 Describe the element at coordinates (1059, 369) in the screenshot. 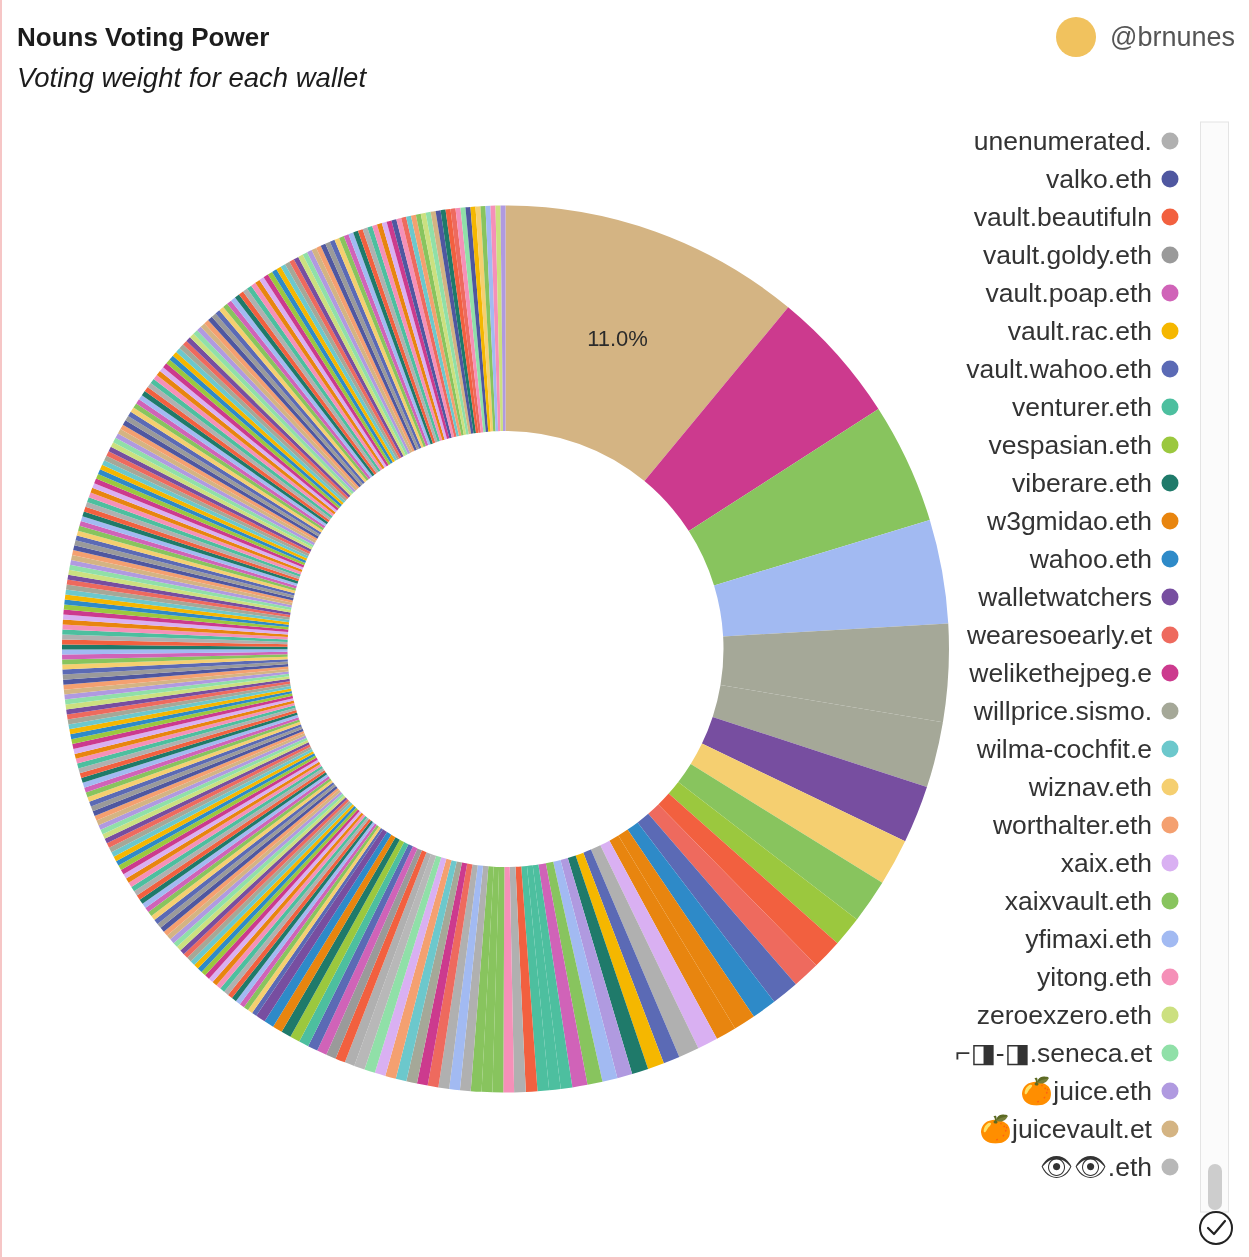

I see `legend-label: vault.wahoo.eth` at that location.